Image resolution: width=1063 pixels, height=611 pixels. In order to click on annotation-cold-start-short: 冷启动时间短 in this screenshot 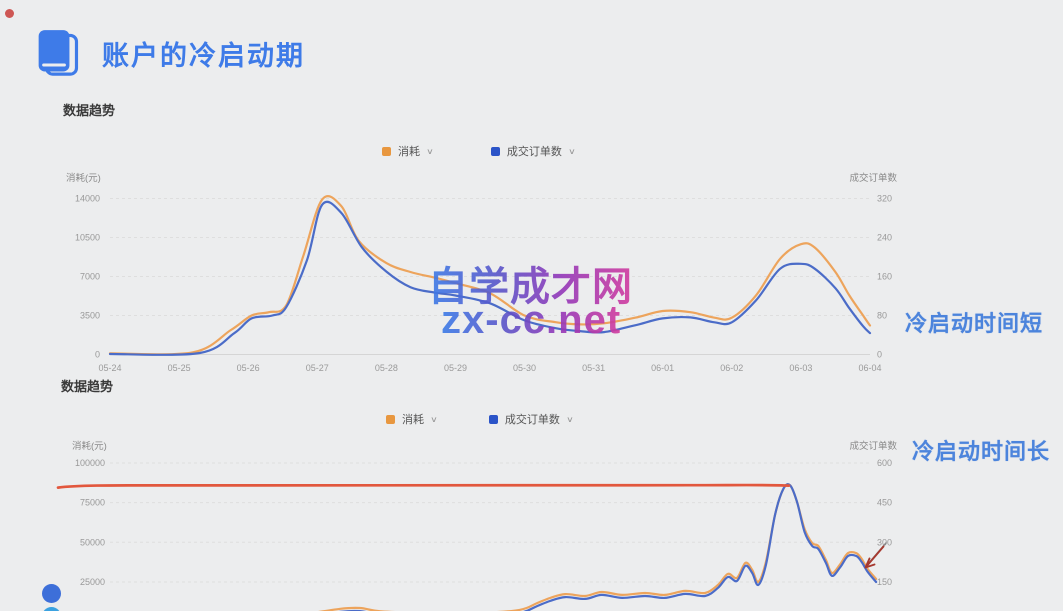, I will do `click(974, 323)`.